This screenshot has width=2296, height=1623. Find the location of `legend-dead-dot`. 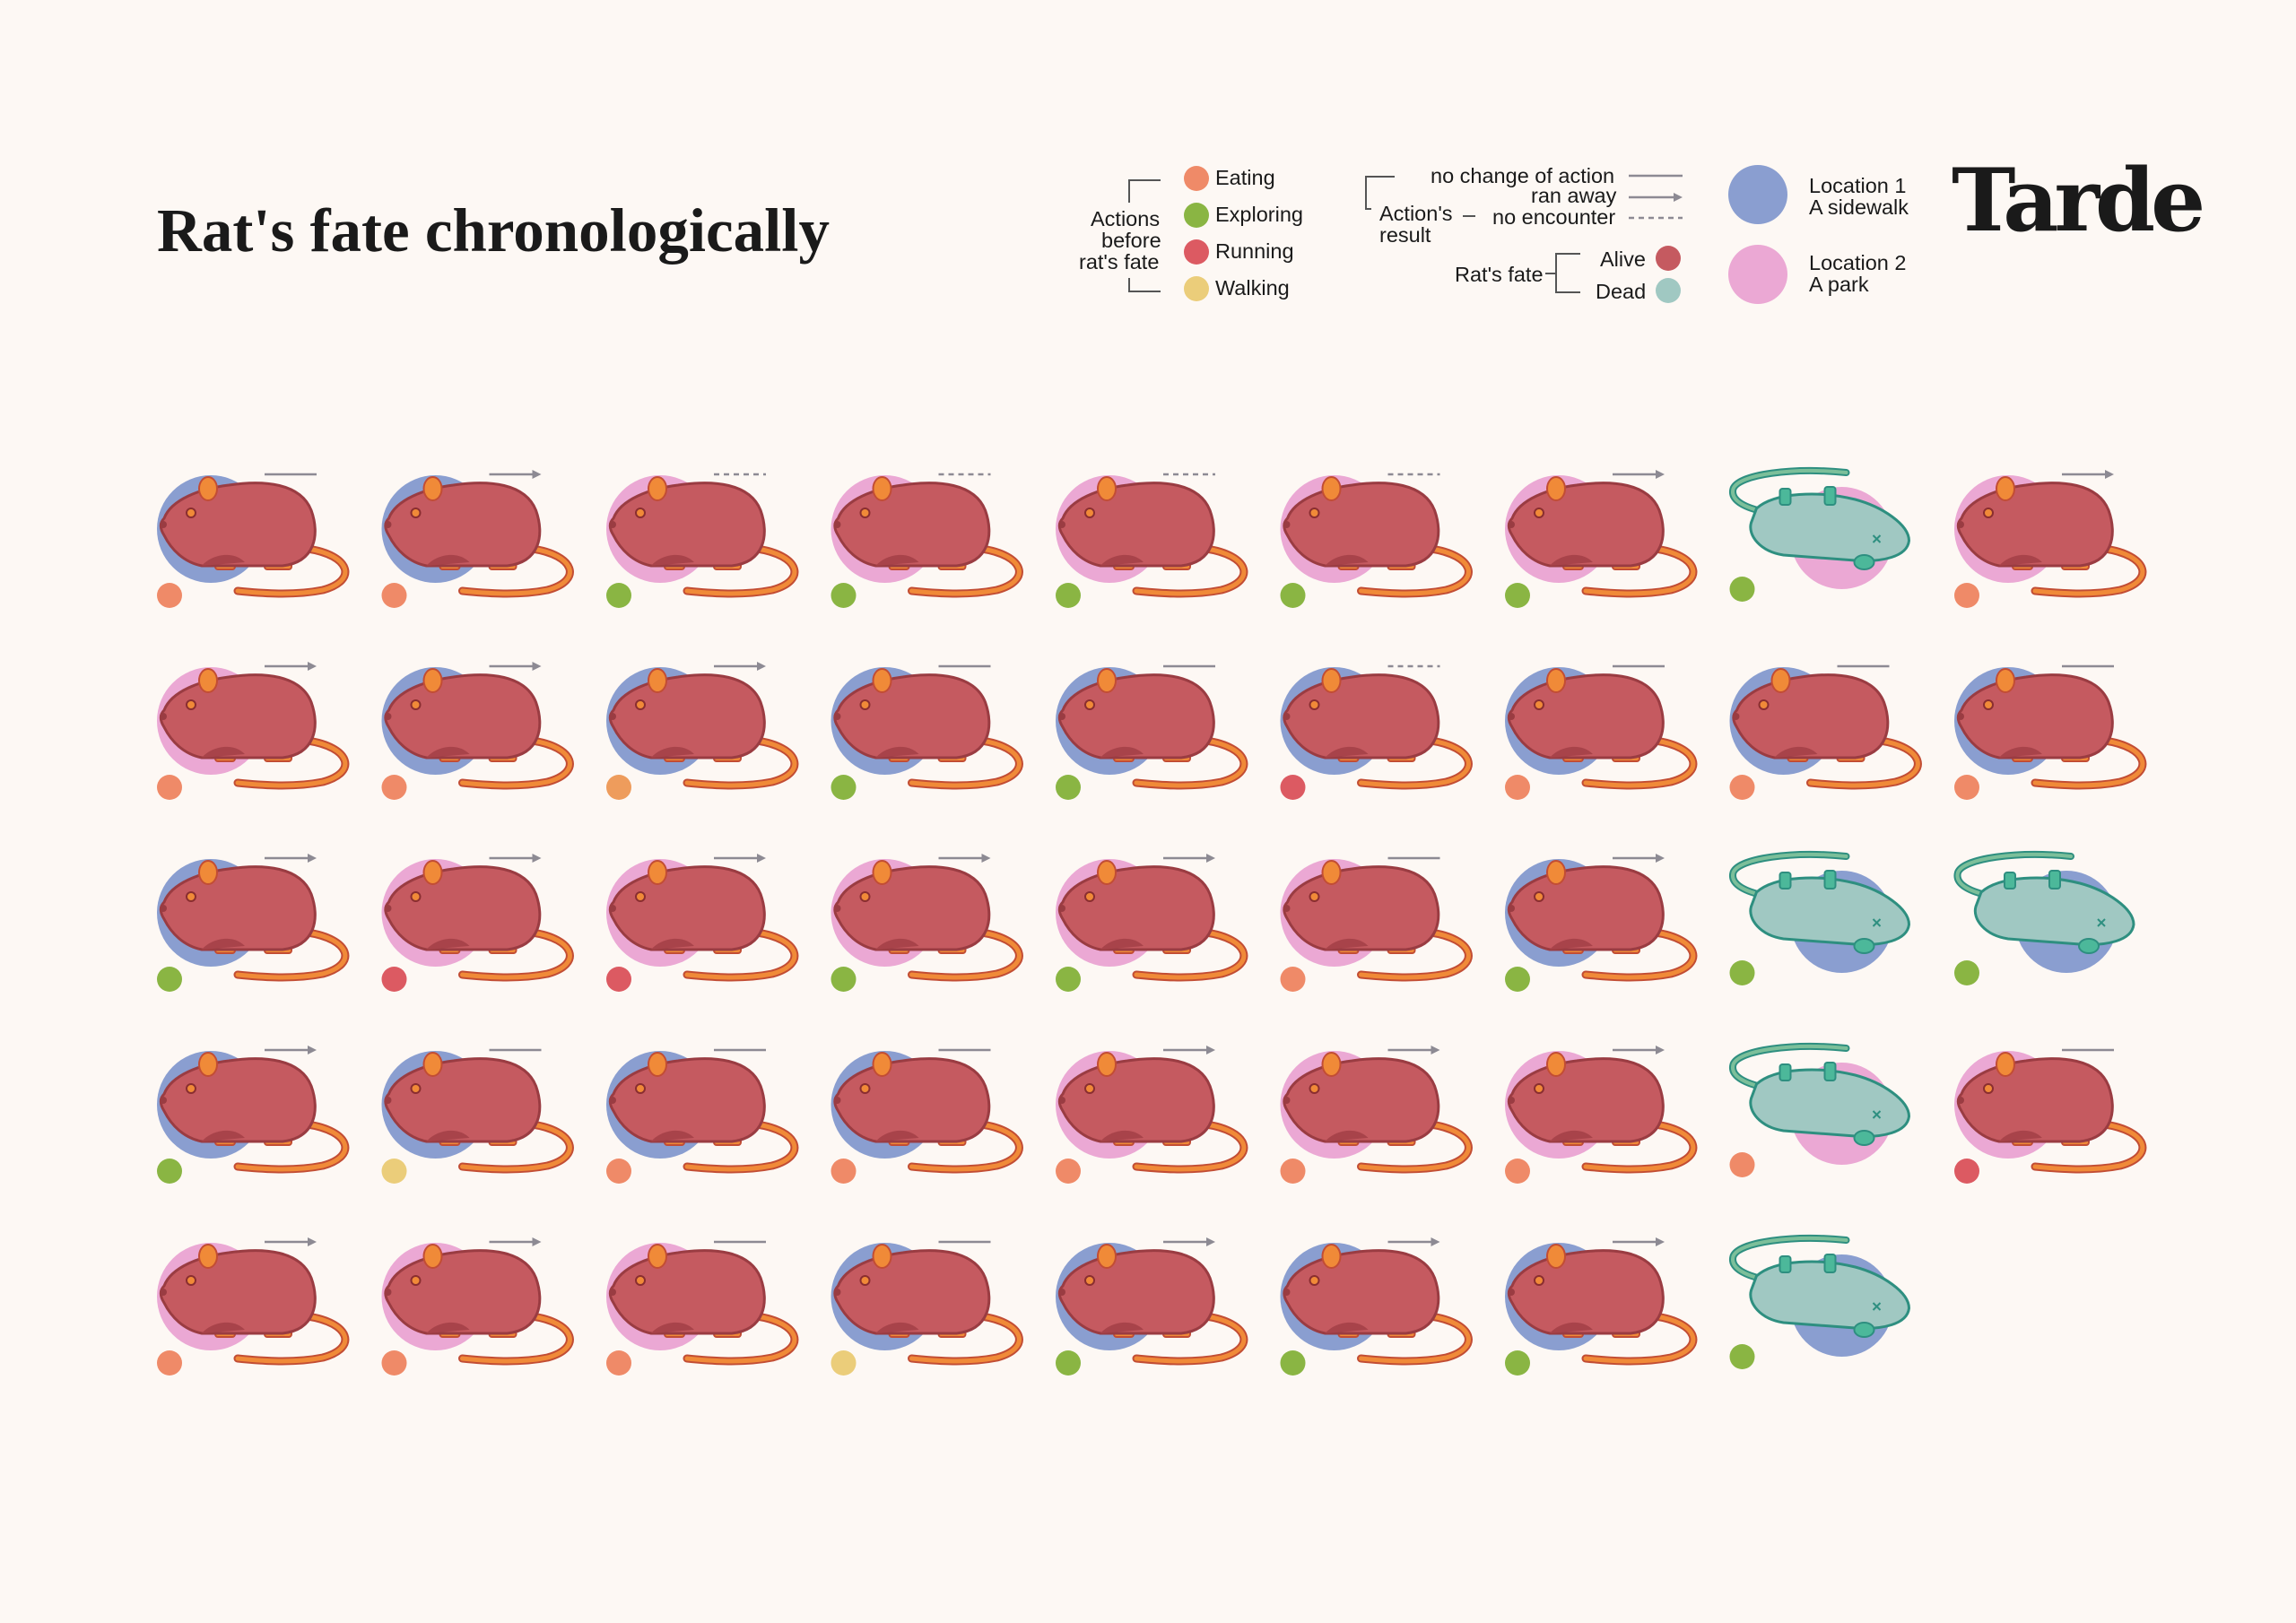

legend-dead-dot is located at coordinates (1668, 290).